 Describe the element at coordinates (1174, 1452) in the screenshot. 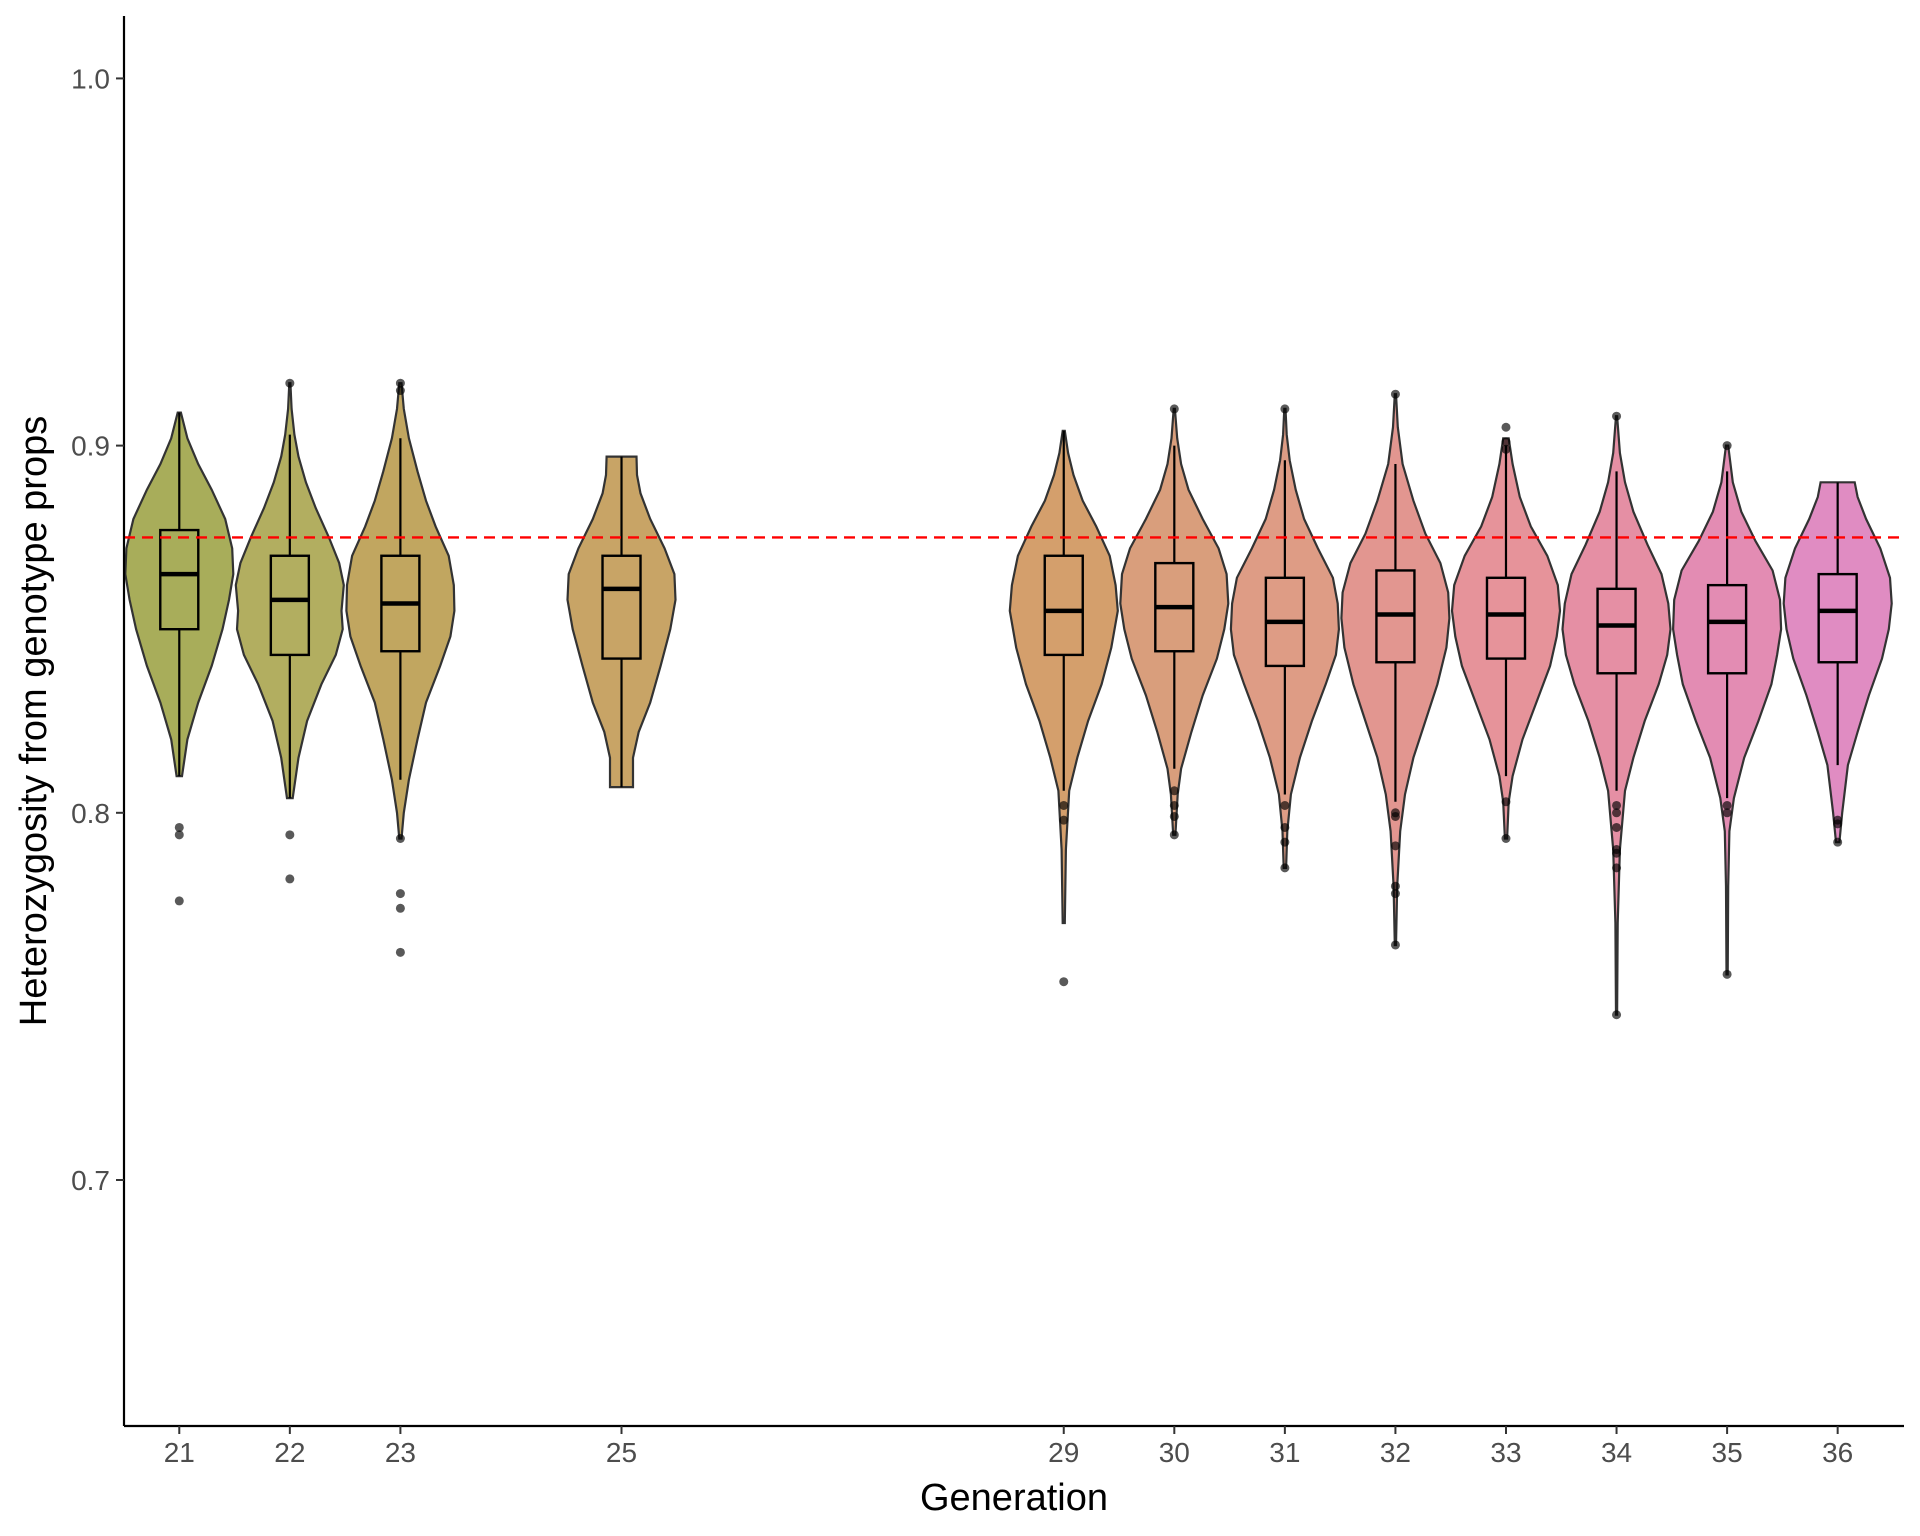

I see `x-tick-label: 30` at that location.